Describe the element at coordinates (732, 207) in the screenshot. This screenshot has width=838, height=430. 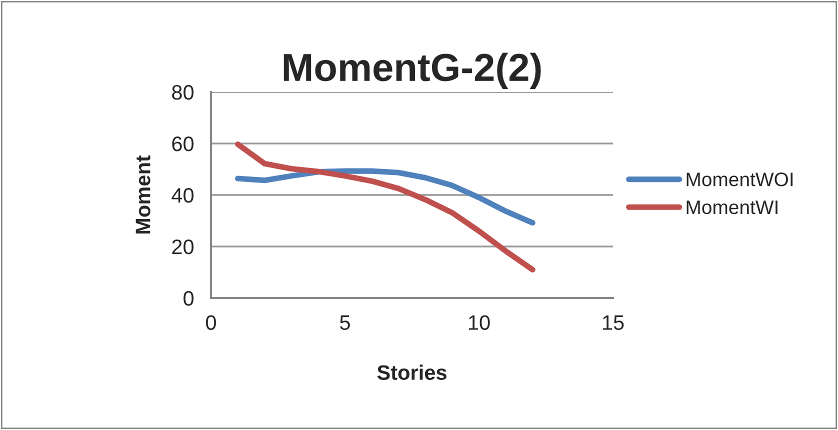
I see `legend-label: MomentWI` at that location.